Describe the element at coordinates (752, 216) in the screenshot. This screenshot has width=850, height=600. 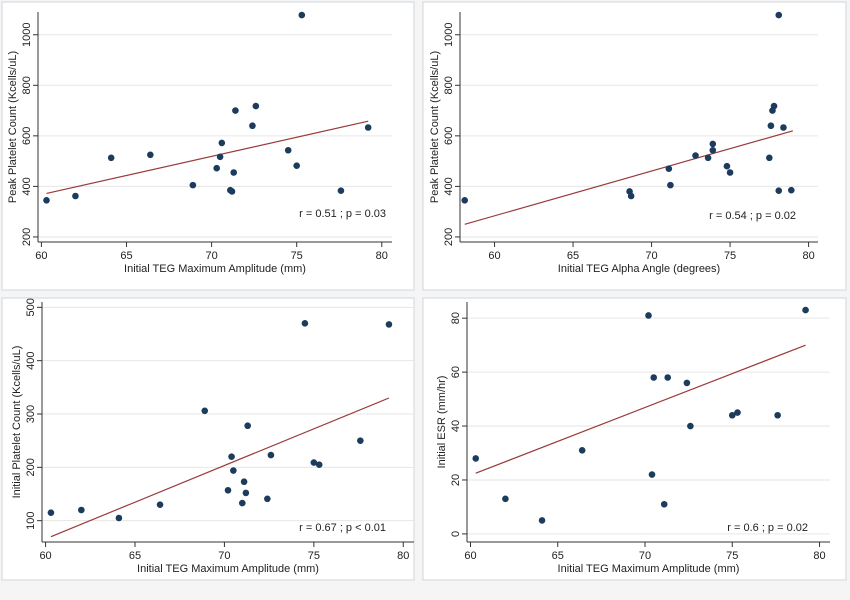
I see `correlation-annotation: r = 0.54 ; p = 0.02` at that location.